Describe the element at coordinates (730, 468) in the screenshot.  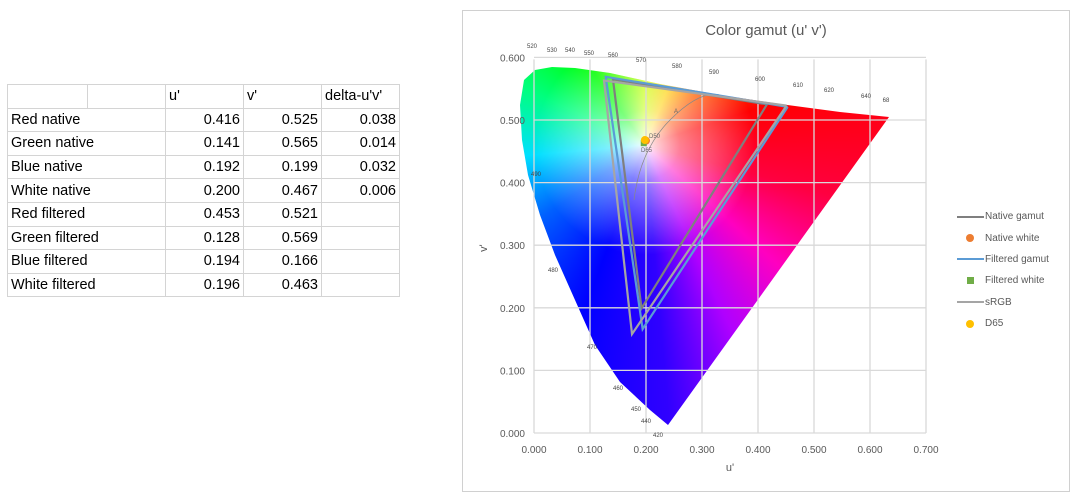
I see `x-axis-label: u'` at that location.